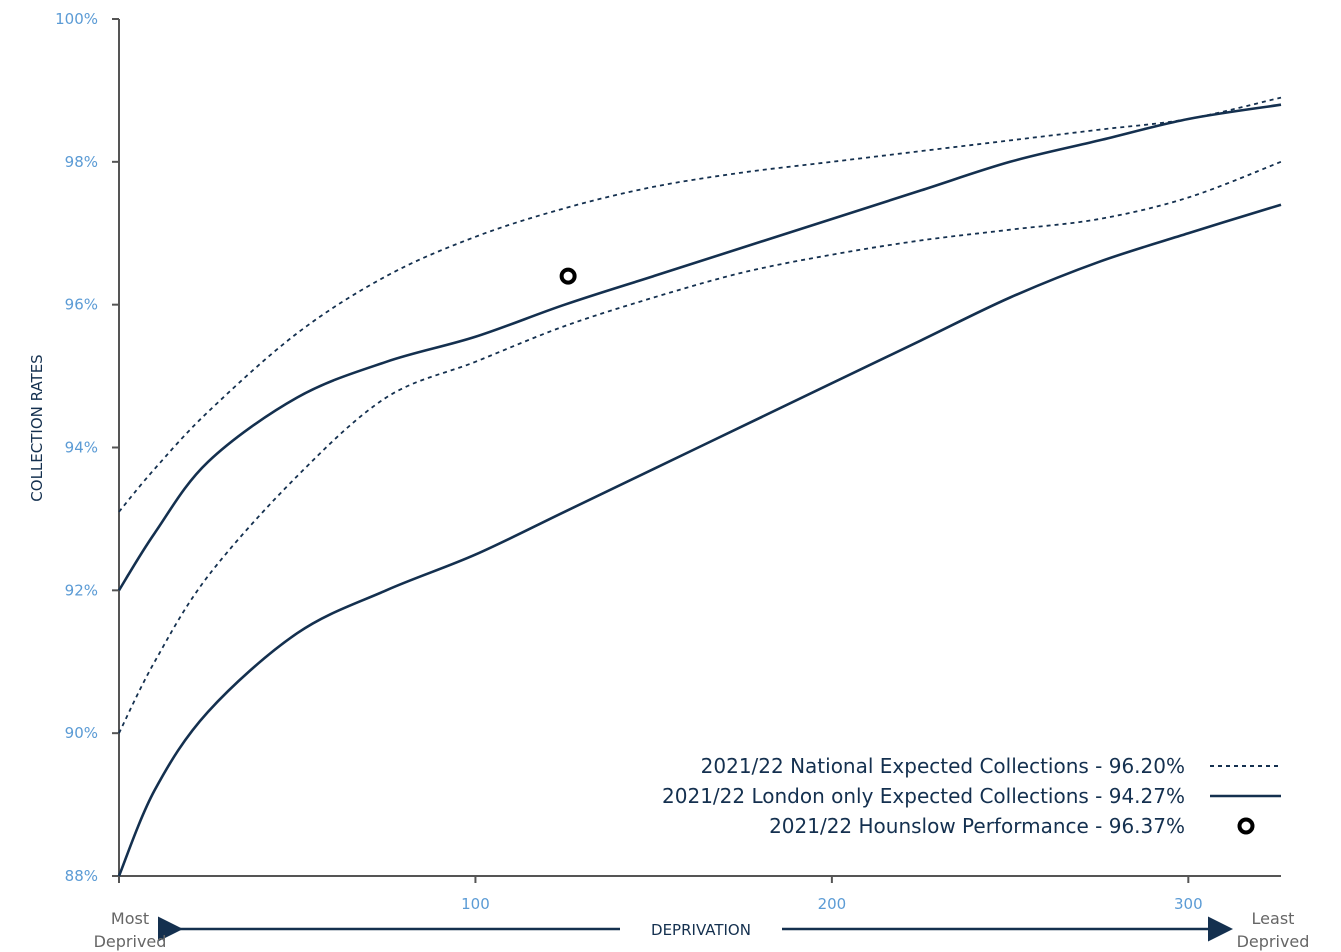 The width and height of the screenshot is (1341, 952). Describe the element at coordinates (130, 918) in the screenshot. I see `most-deprived-label-line1: Most` at that location.